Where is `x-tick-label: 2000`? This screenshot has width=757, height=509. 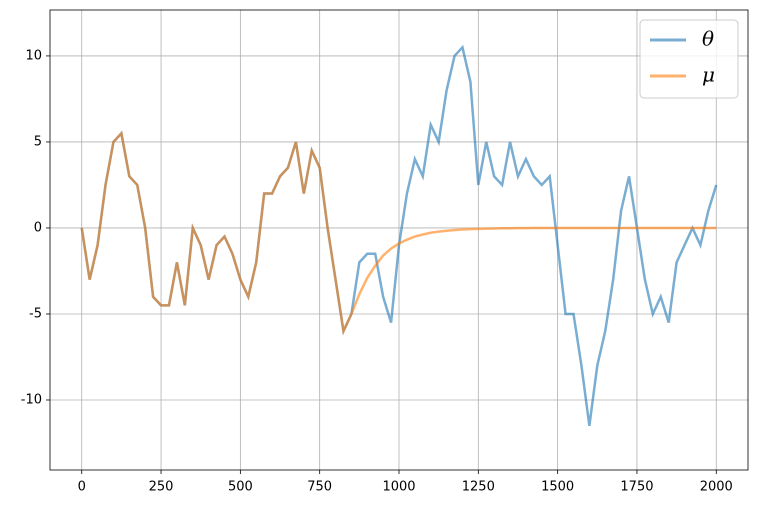 x-tick-label: 2000 is located at coordinates (716, 487).